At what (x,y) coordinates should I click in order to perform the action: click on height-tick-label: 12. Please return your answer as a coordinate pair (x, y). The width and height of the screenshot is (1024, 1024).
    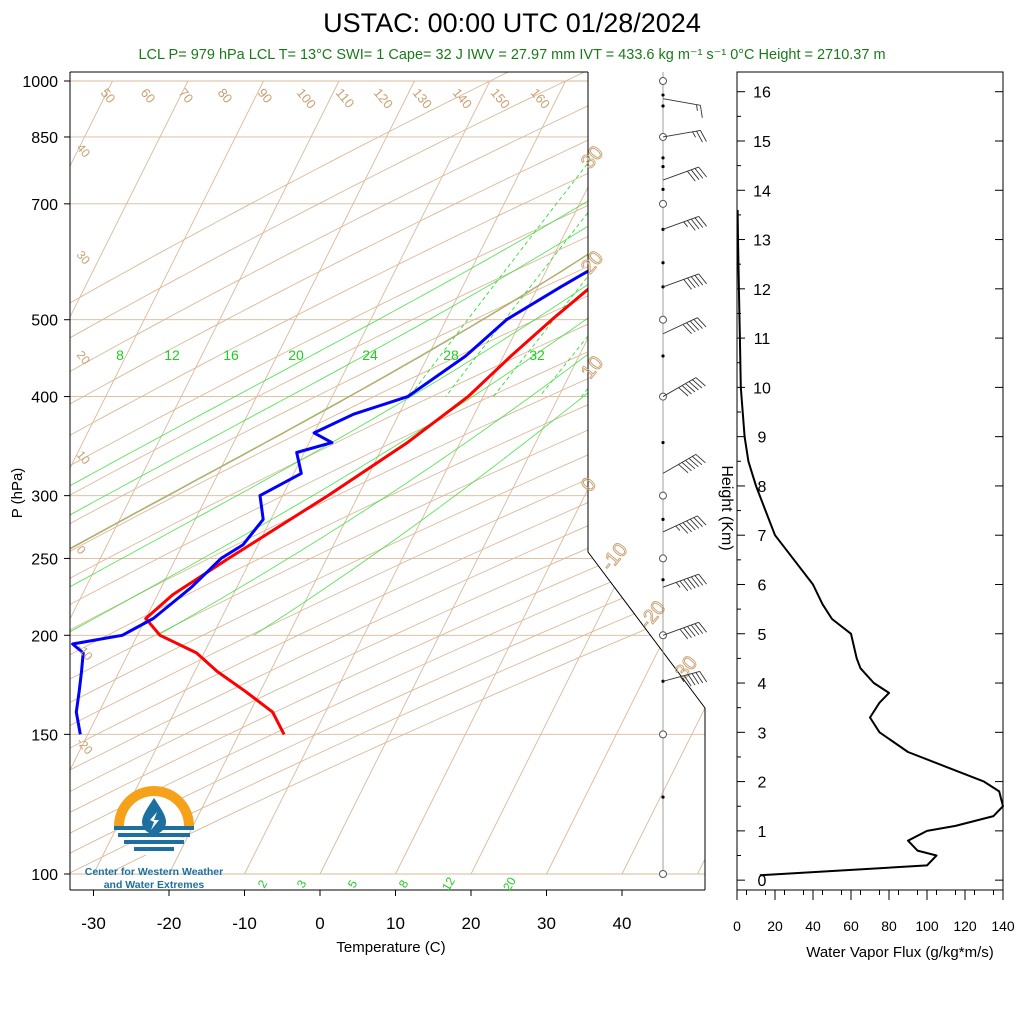
    Looking at the image, I should click on (762, 290).